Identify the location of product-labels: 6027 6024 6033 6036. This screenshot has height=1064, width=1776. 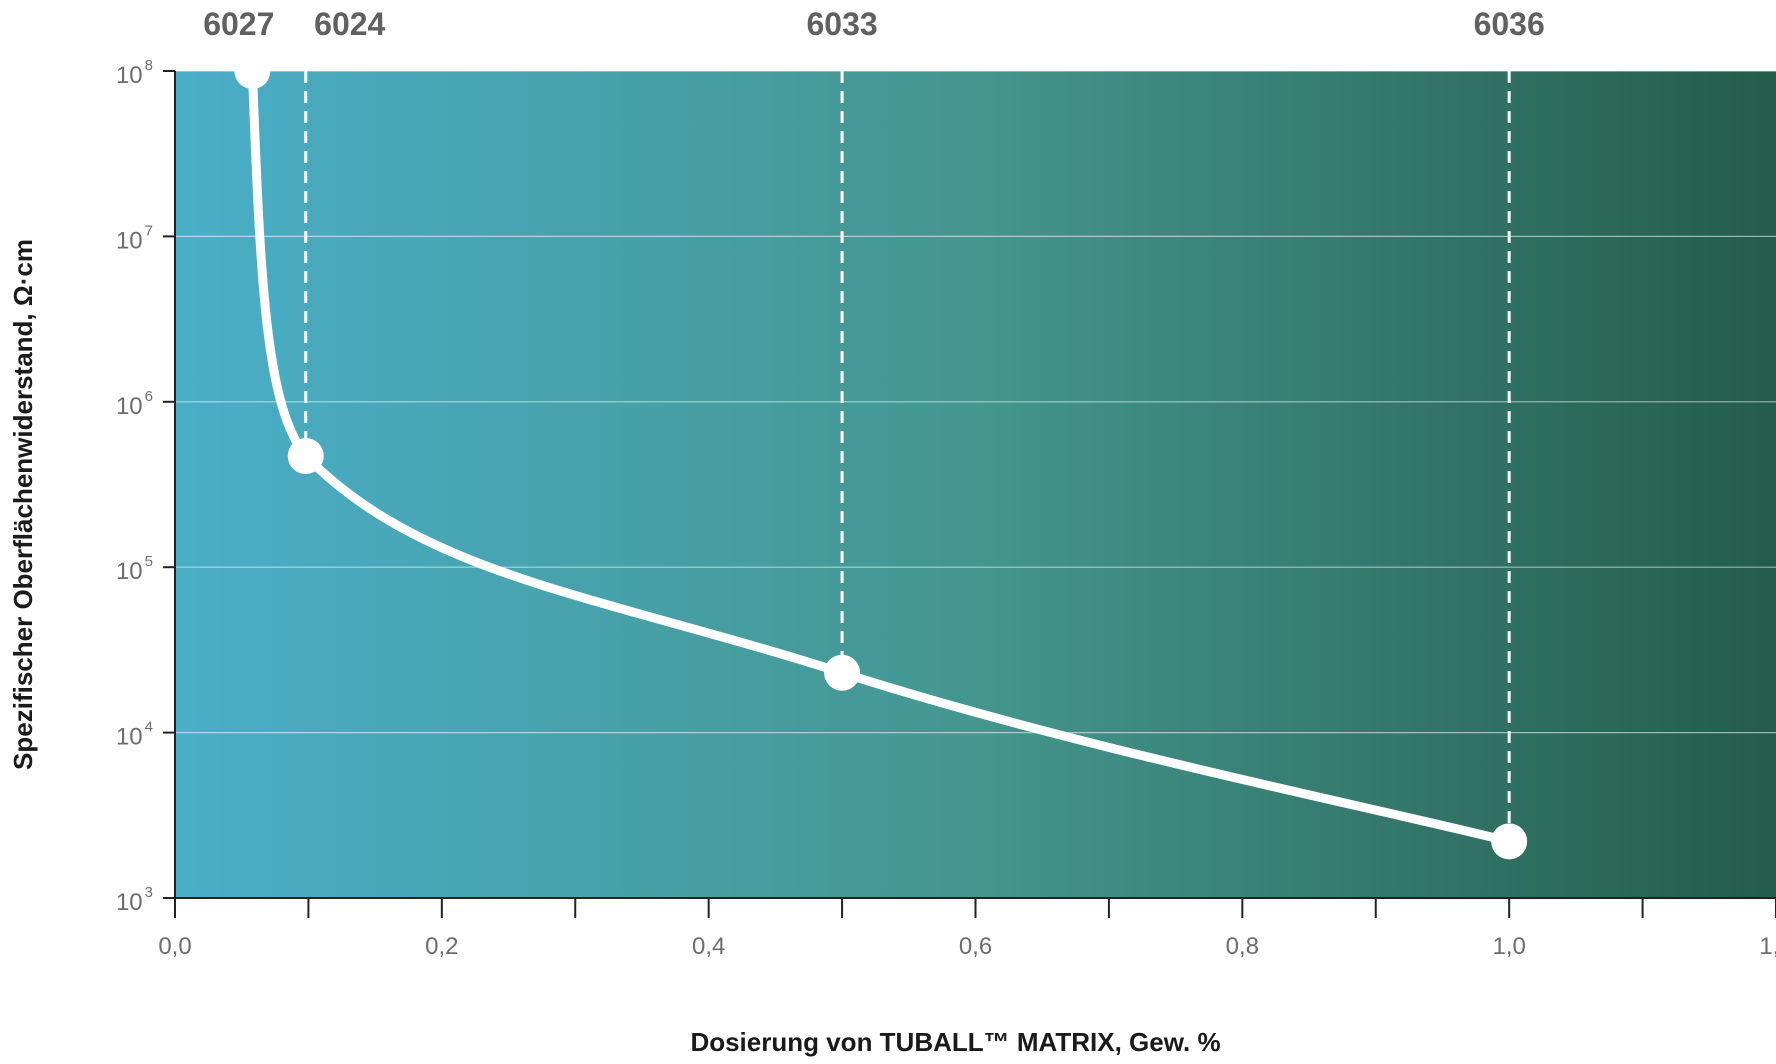
(874, 24).